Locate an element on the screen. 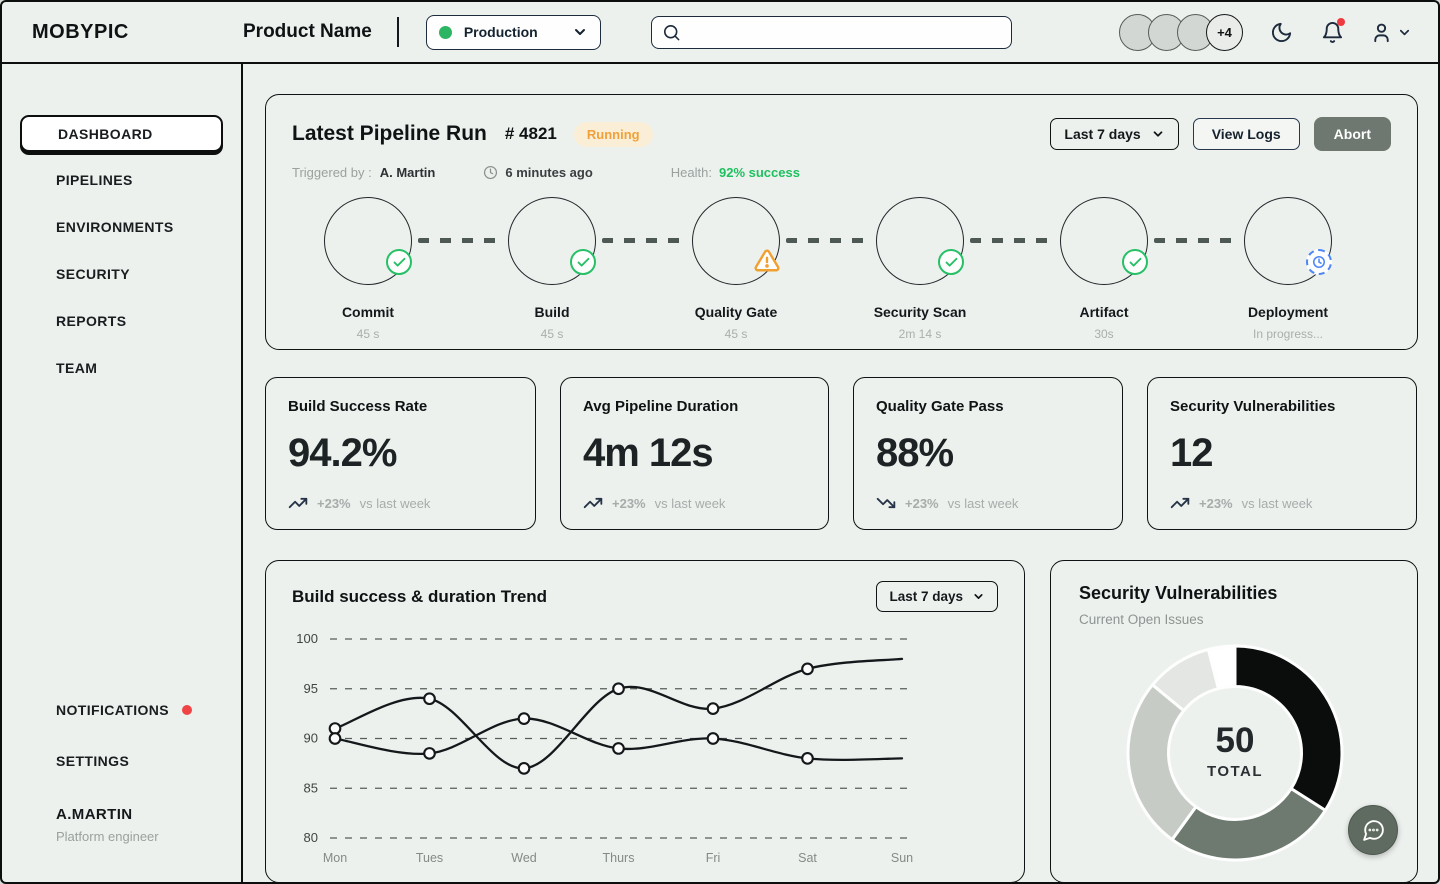 The width and height of the screenshot is (1440, 884). environment-status-dot is located at coordinates (445, 32).